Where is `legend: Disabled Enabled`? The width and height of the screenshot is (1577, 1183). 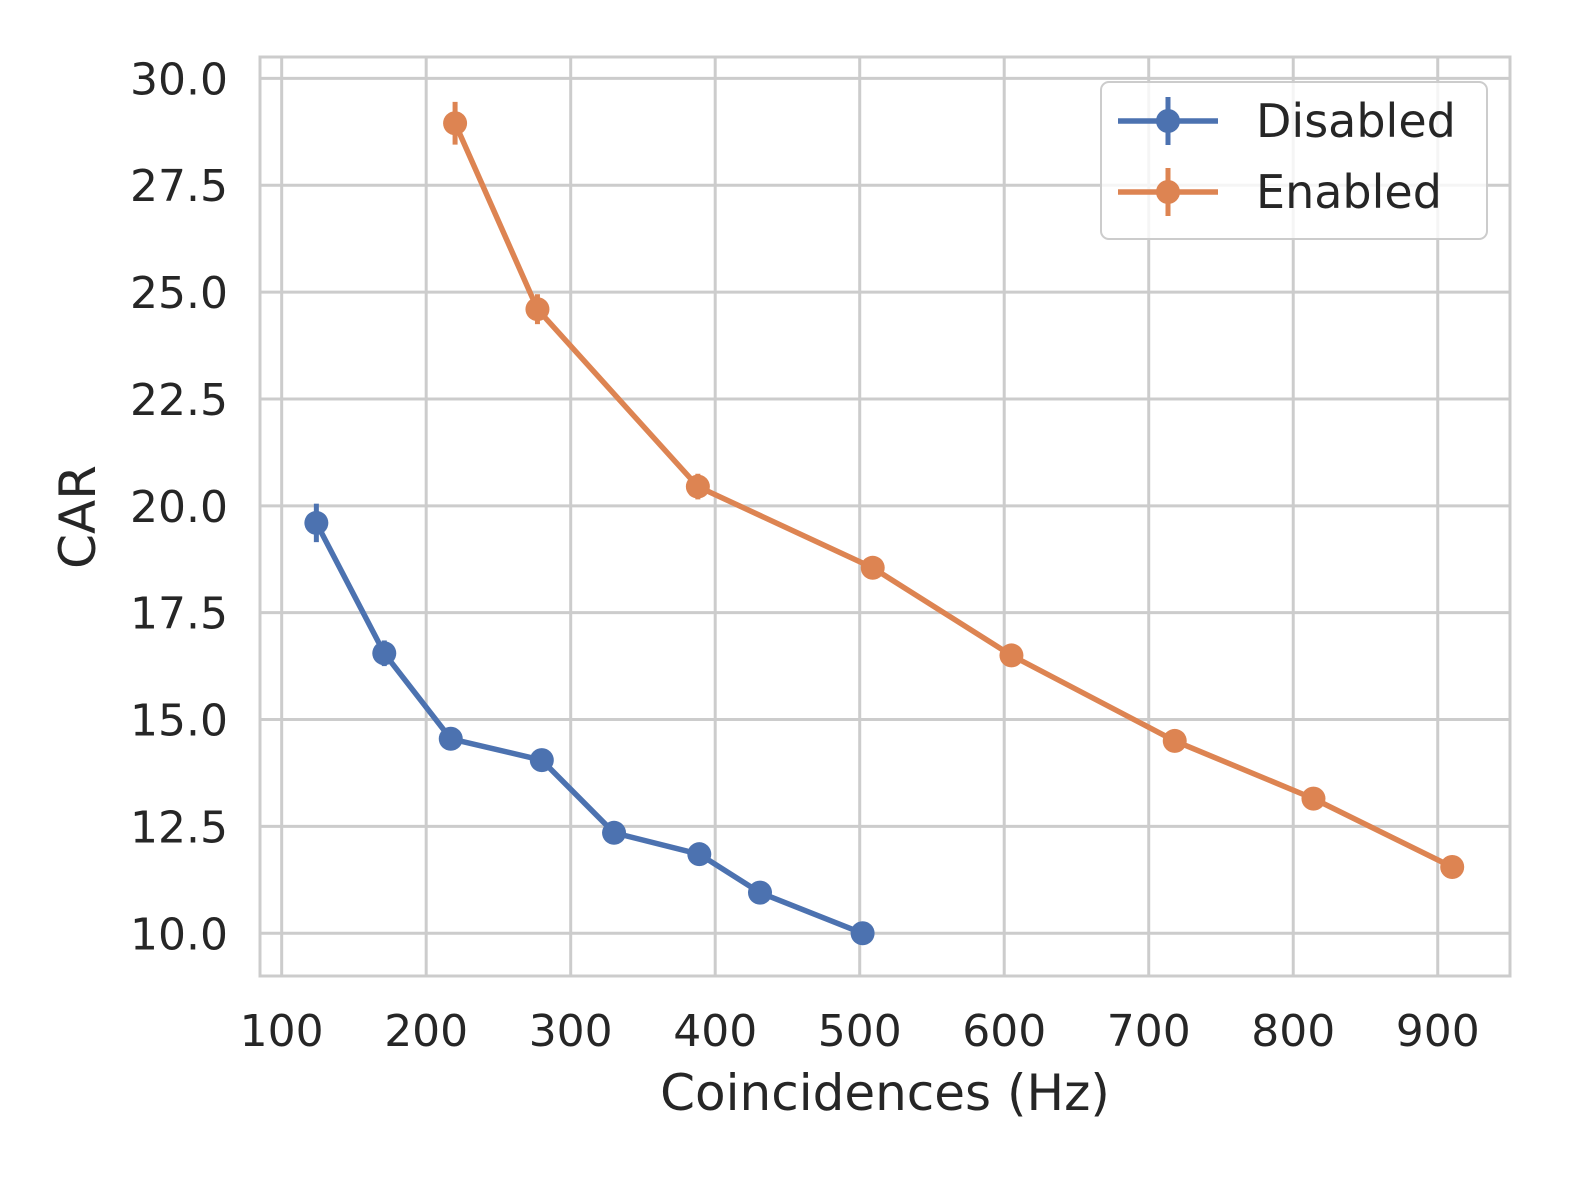
legend: Disabled Enabled is located at coordinates (1294, 160).